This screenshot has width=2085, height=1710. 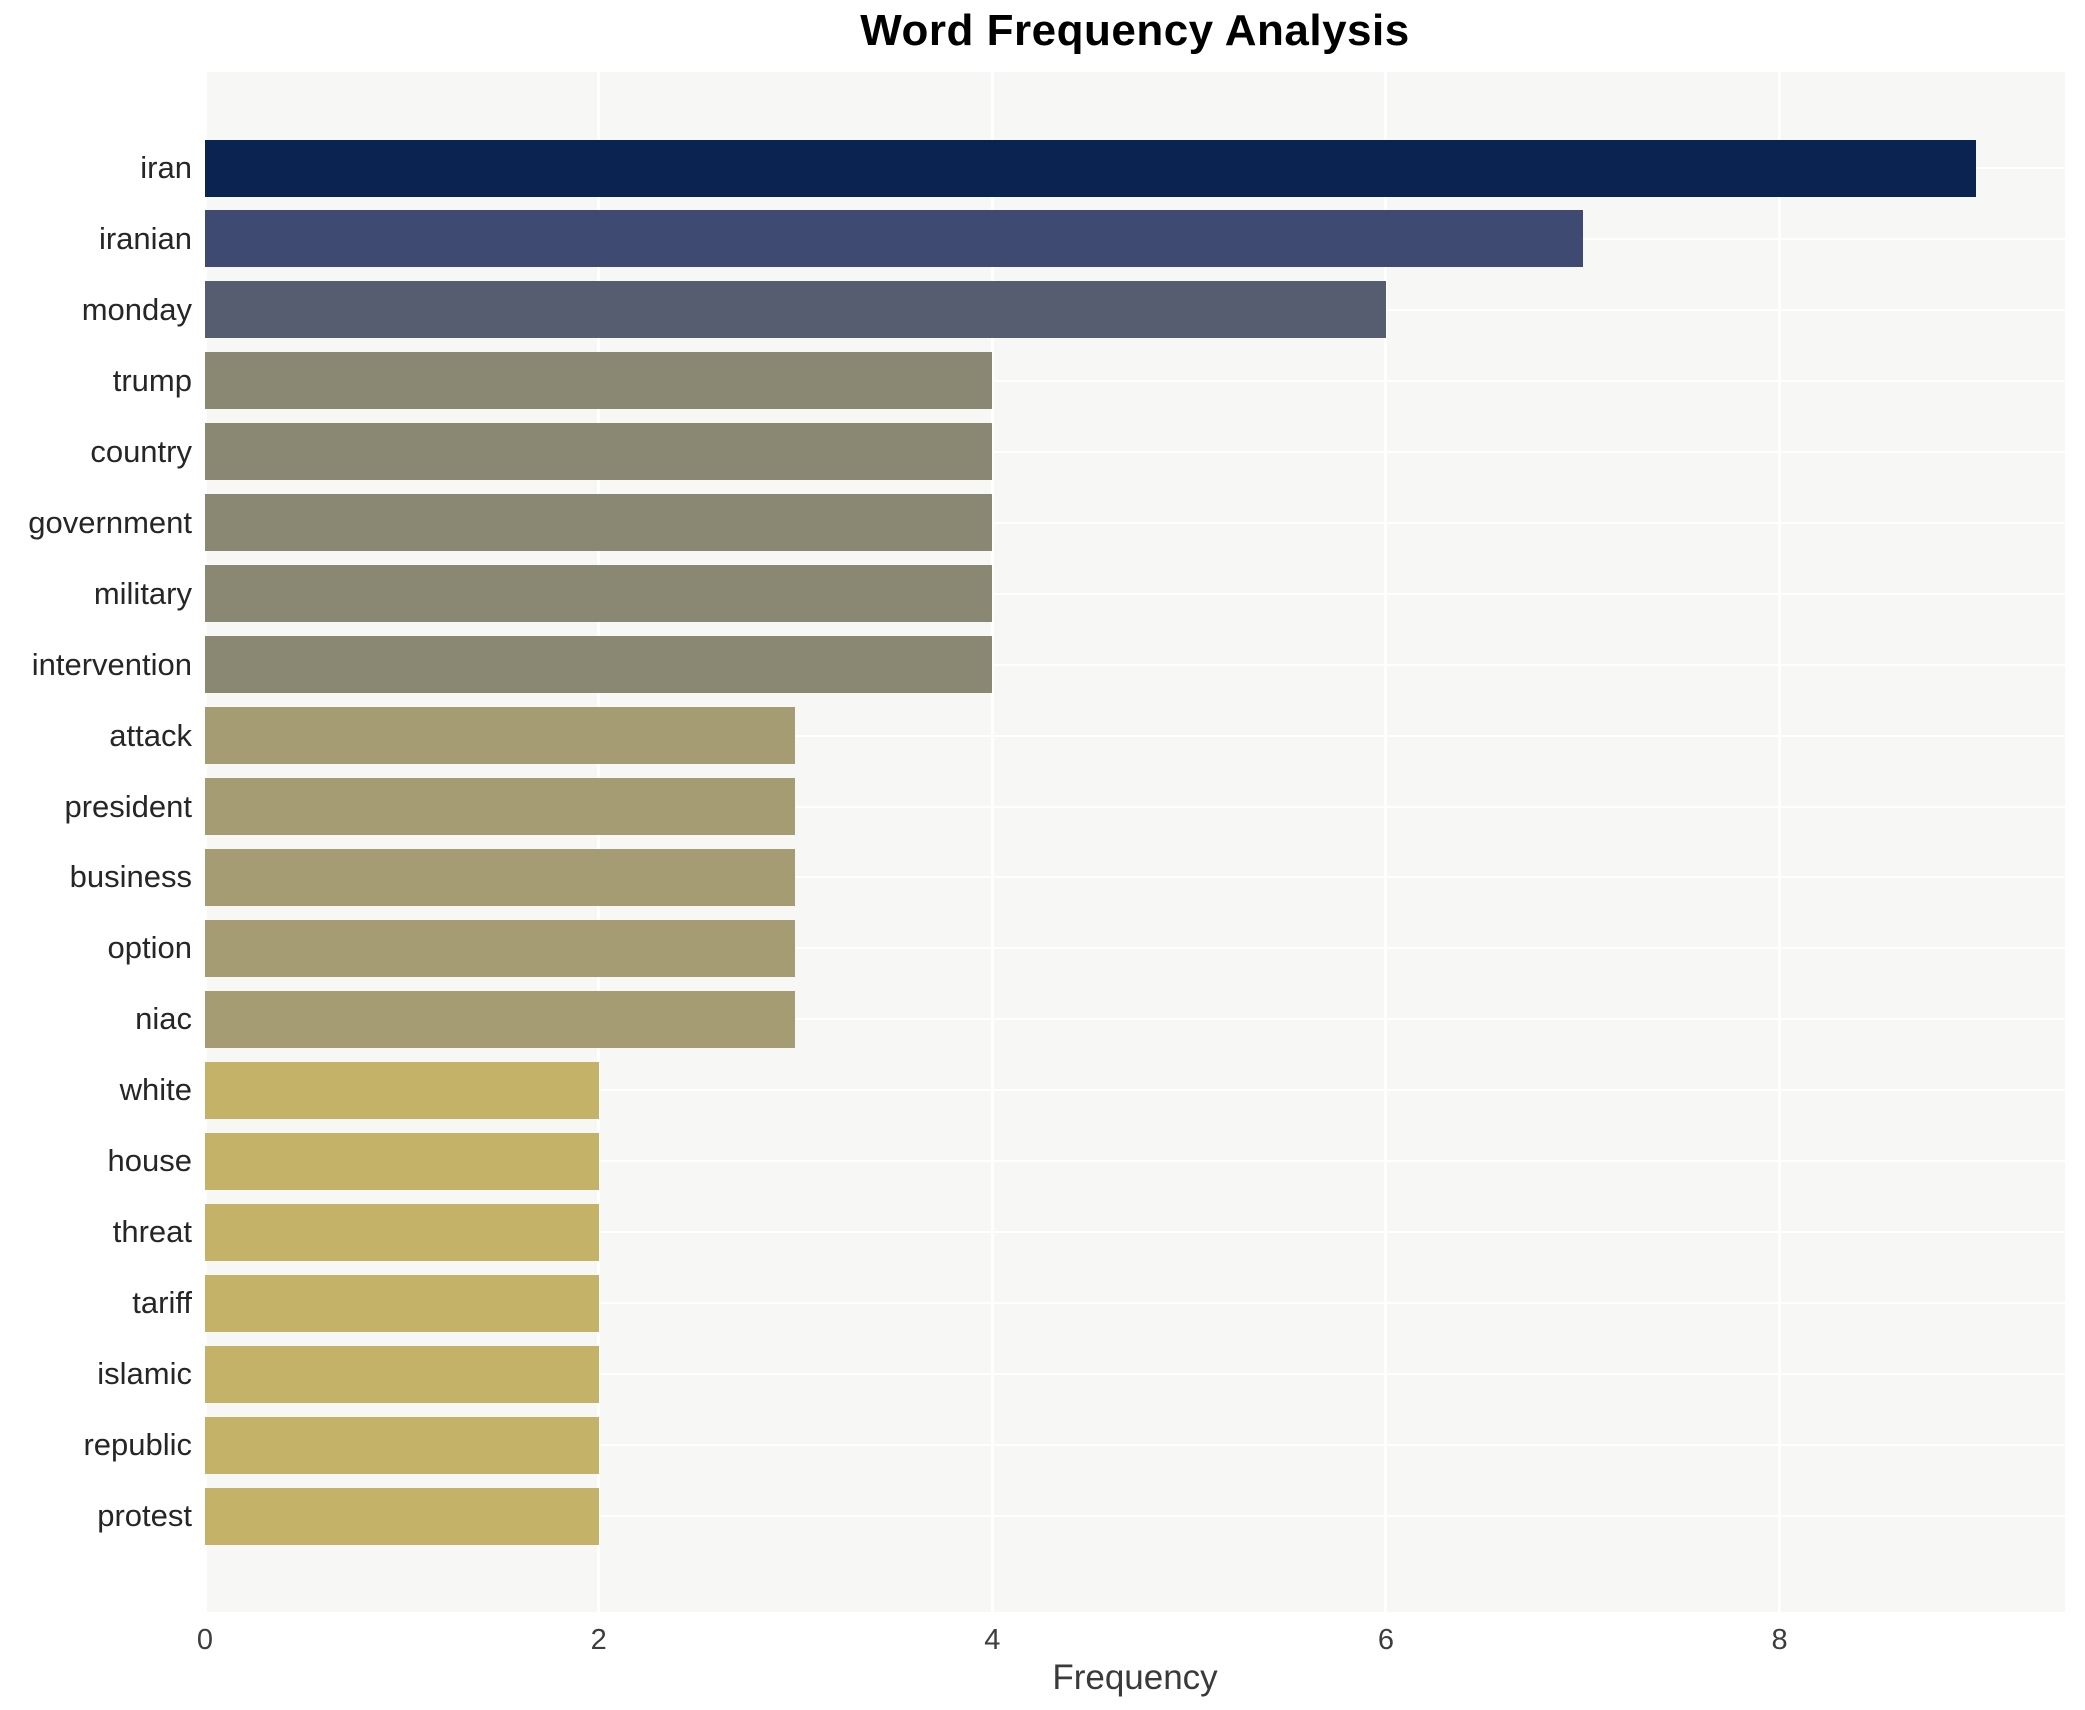 I want to click on x-tick-label: 4, so click(x=992, y=1640).